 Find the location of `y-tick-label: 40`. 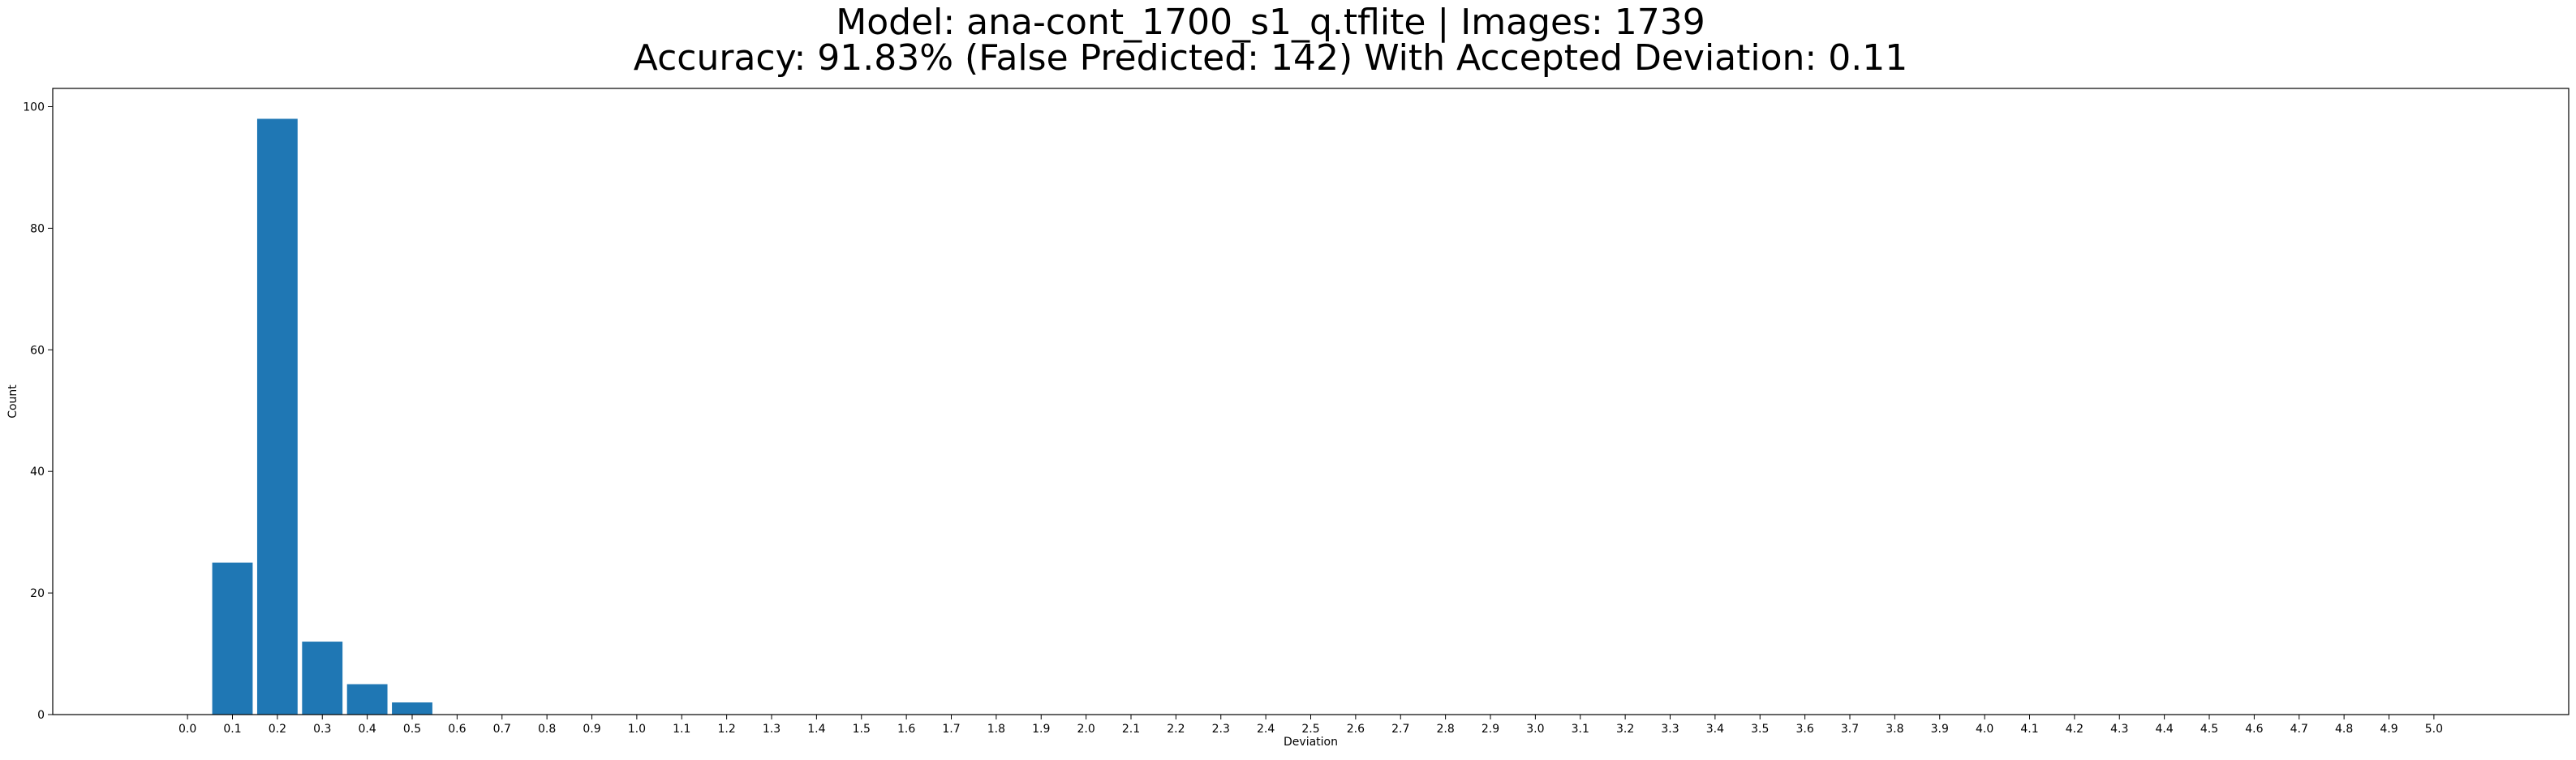

y-tick-label: 40 is located at coordinates (37, 472).